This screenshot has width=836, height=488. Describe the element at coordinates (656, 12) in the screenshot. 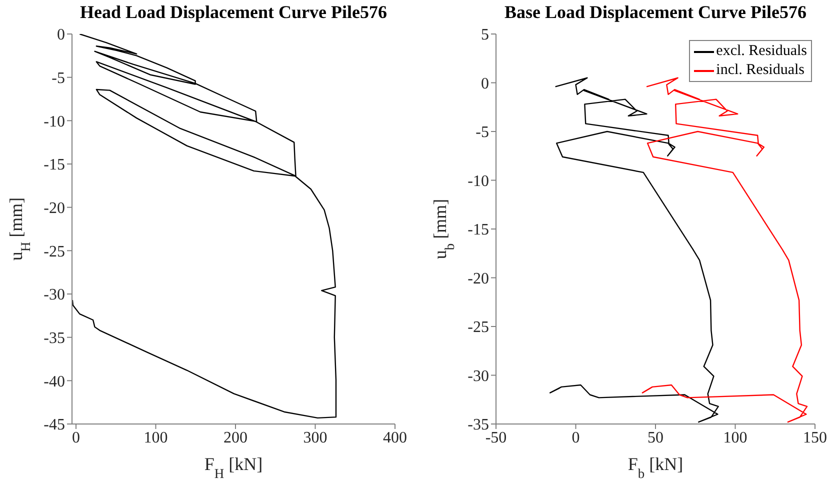

I see `chart-title: Base Load Displacement Curve Pile576` at that location.